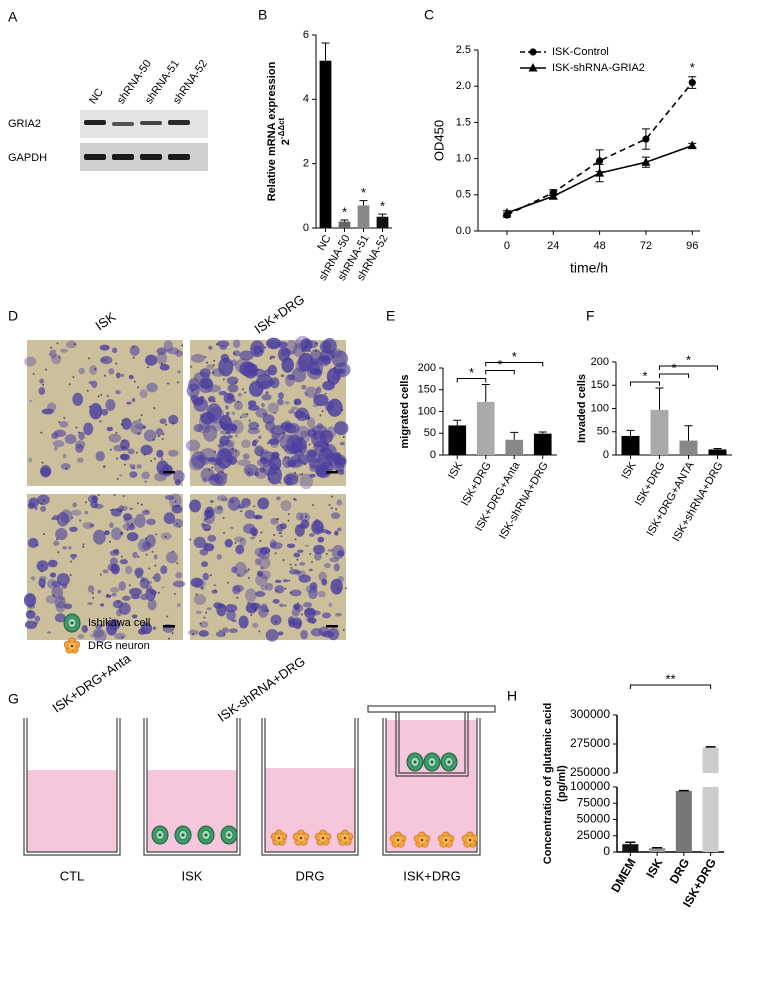  What do you see at coordinates (599, 246) in the screenshot?
I see `x-tick-label: 48` at bounding box center [599, 246].